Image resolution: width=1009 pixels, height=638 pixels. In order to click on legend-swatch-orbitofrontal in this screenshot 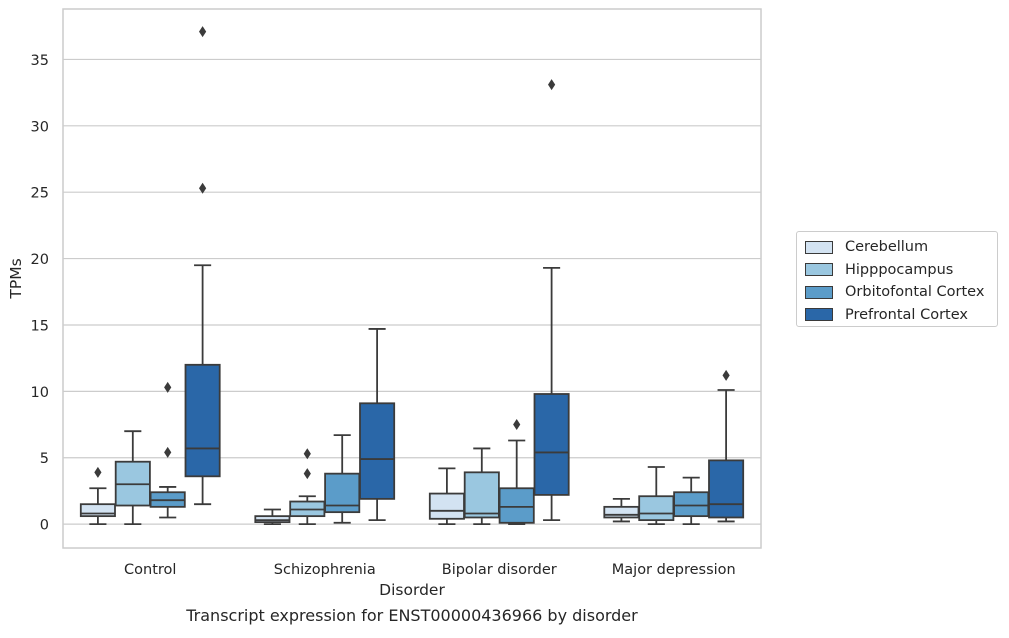, I will do `click(819, 292)`.